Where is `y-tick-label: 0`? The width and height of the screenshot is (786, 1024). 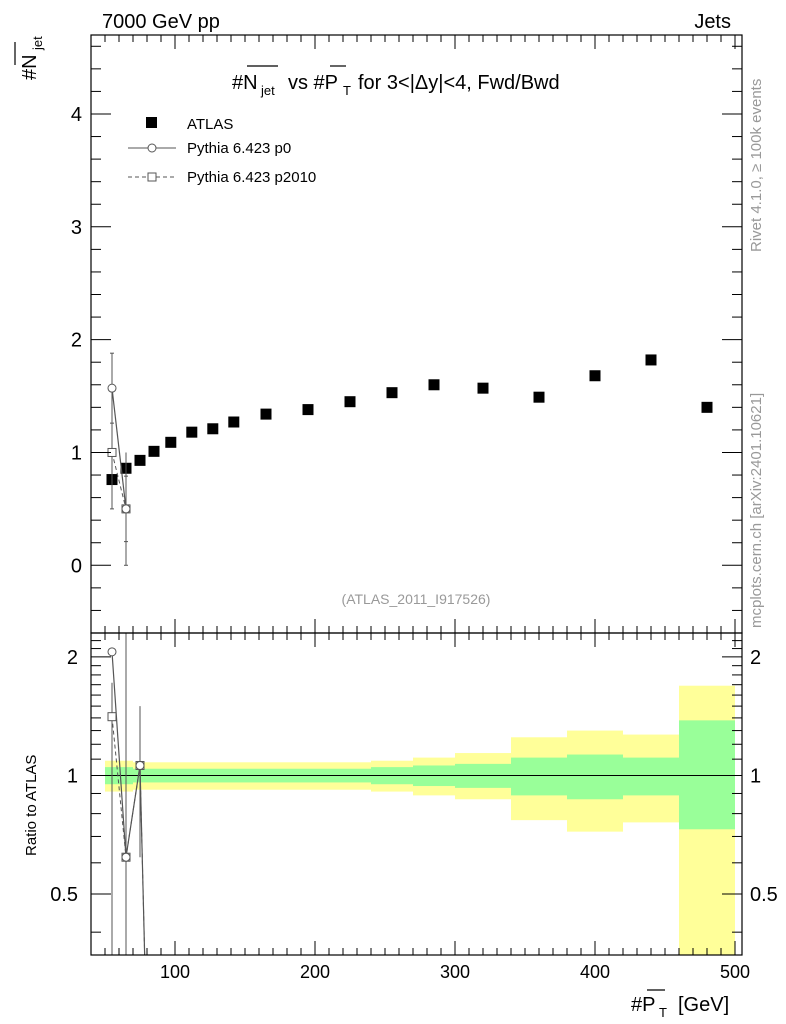 y-tick-label: 0 is located at coordinates (76, 566).